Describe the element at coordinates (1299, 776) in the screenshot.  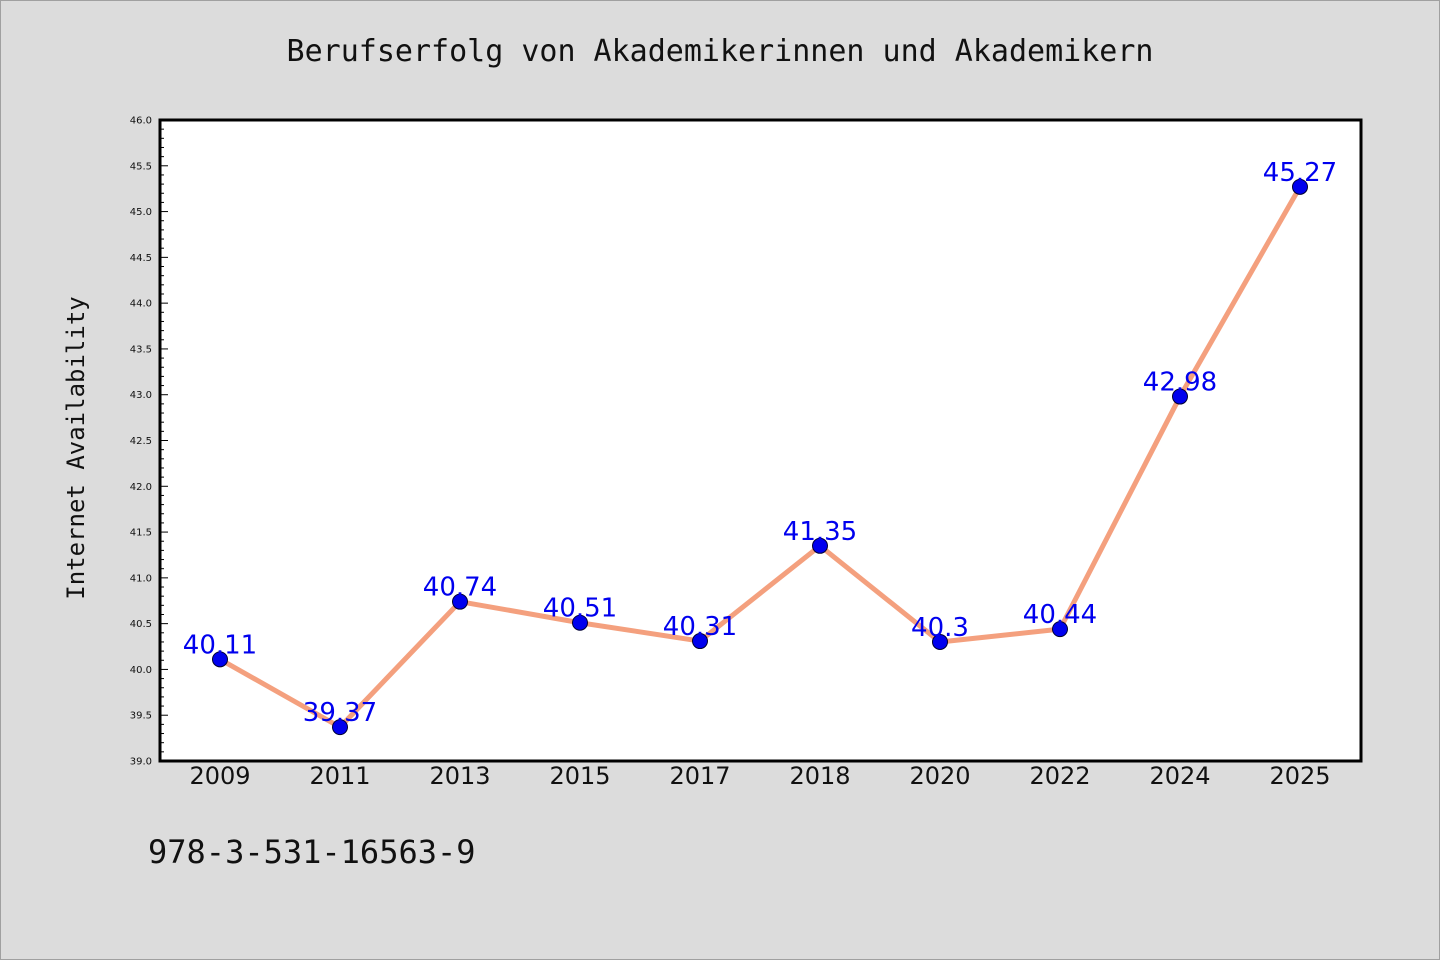
I see `x-tick-label: 2025` at that location.